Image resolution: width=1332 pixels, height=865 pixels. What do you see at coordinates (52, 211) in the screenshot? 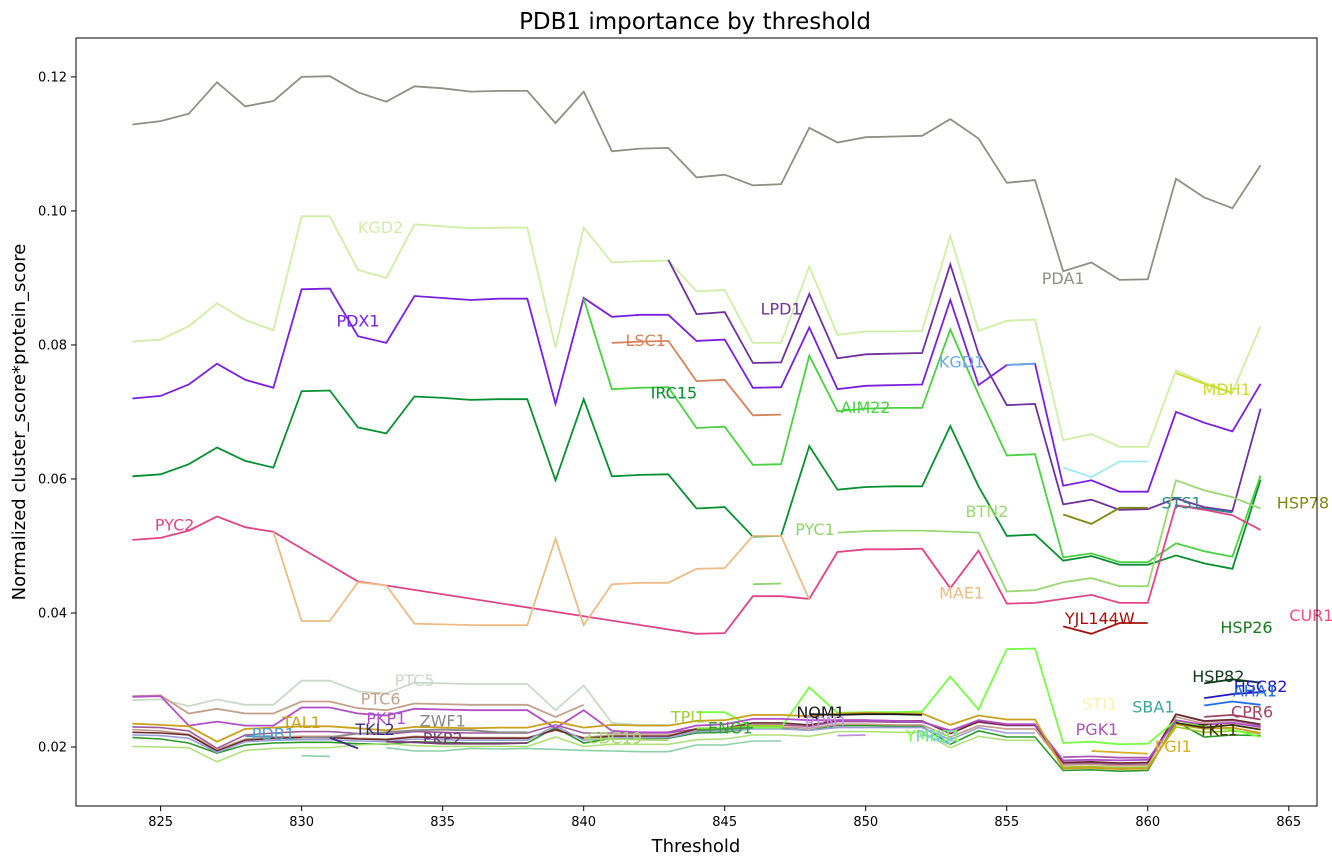
I see `y-tick-label: 0.10` at bounding box center [52, 211].